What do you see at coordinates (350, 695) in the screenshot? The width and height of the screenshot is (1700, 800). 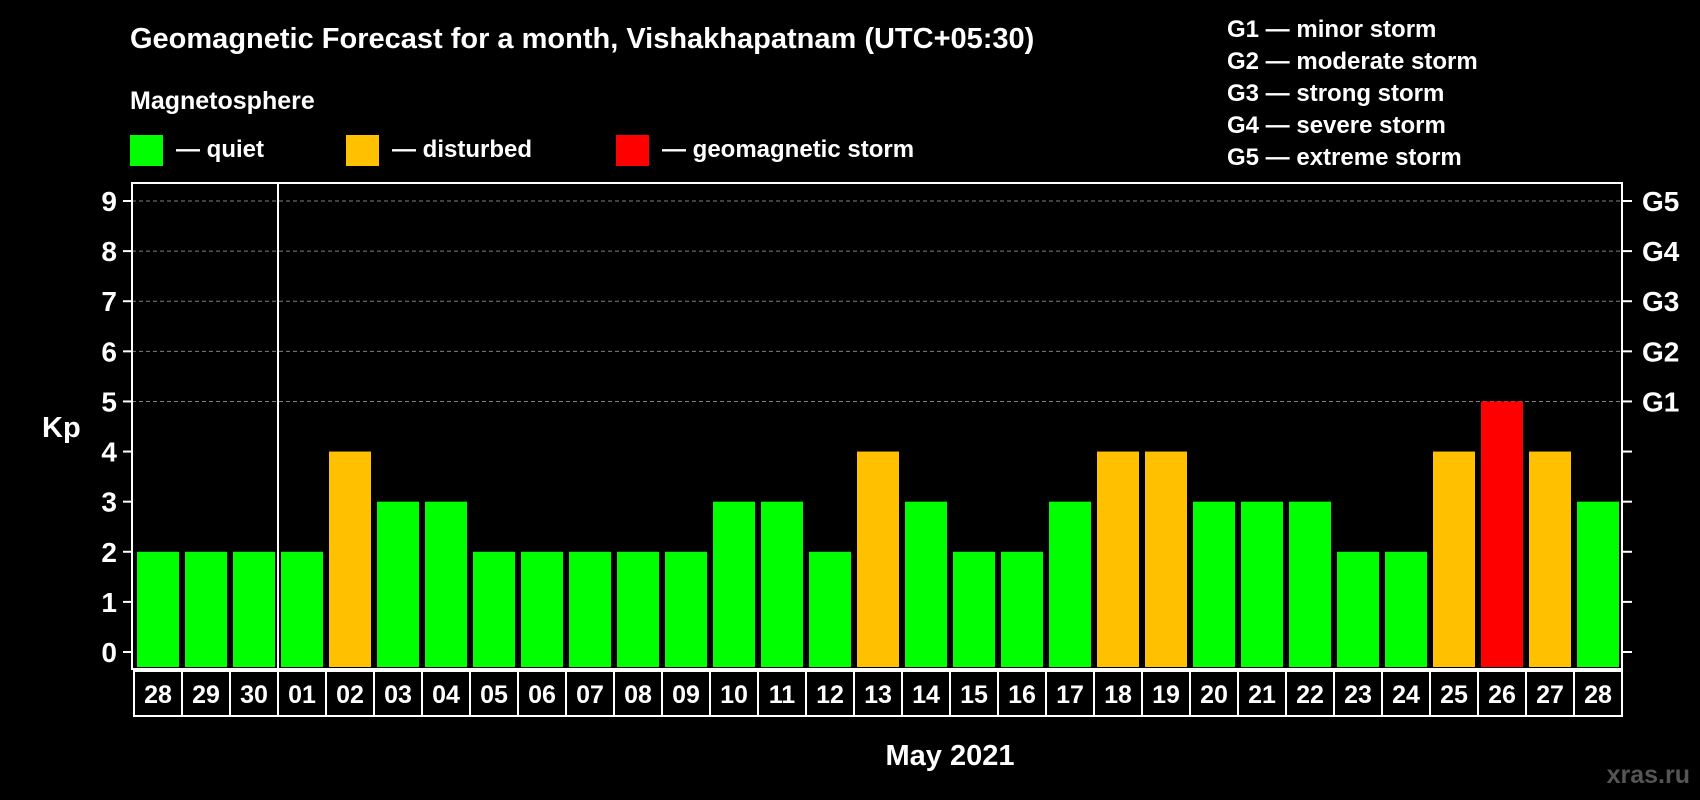 I see `x-tick-label: 02` at bounding box center [350, 695].